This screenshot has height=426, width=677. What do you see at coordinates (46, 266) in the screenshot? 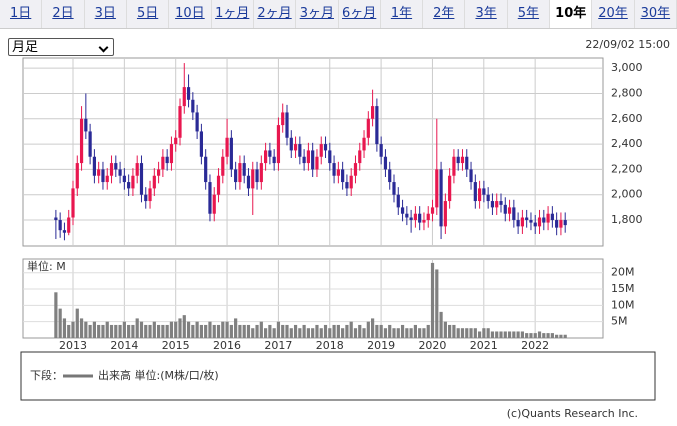
I see `unit-label: 単位: M` at bounding box center [46, 266].